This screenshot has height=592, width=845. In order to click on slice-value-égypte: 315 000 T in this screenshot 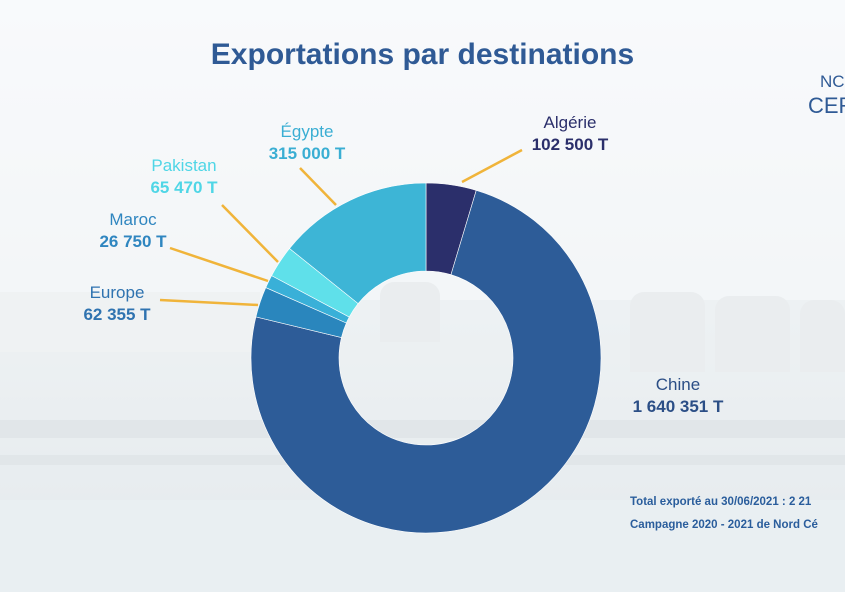, I will do `click(307, 153)`.